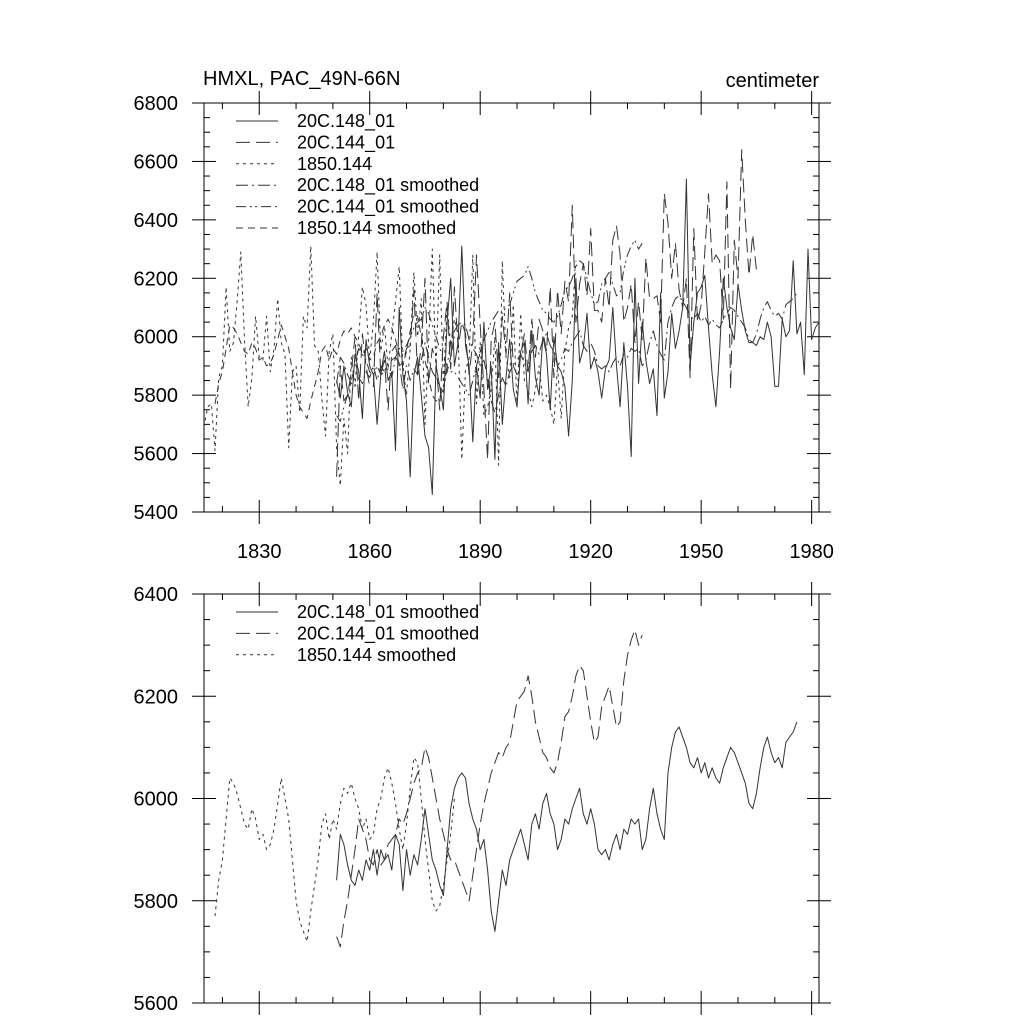 The height and width of the screenshot is (1024, 1024). I want to click on chart-title-units: centimeter, so click(773, 81).